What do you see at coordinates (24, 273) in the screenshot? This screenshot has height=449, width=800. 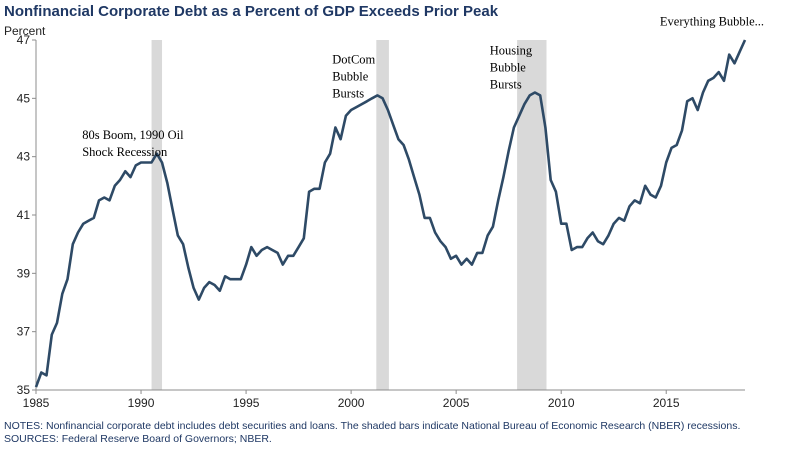 I see `y-tick-label: 39` at bounding box center [24, 273].